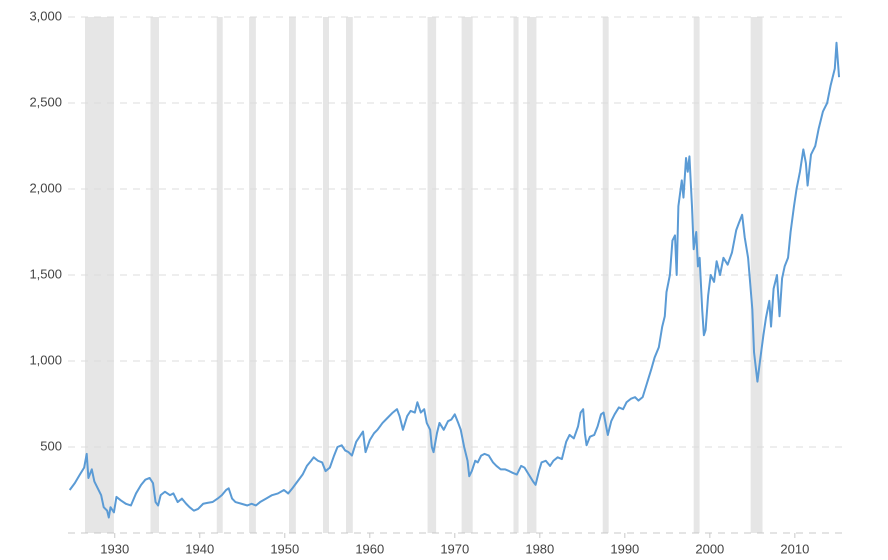  Describe the element at coordinates (45, 187) in the screenshot. I see `y-tick-label: 2,000` at that location.